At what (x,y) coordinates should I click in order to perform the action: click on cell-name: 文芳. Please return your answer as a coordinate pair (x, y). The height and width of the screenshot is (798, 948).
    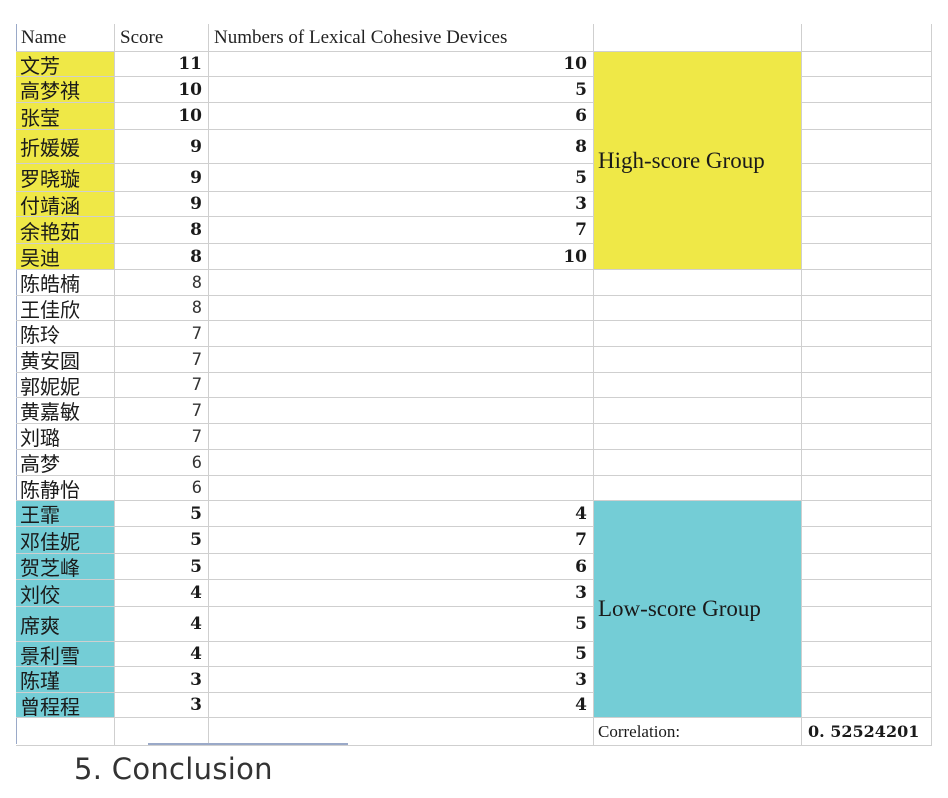
    Looking at the image, I should click on (65, 64).